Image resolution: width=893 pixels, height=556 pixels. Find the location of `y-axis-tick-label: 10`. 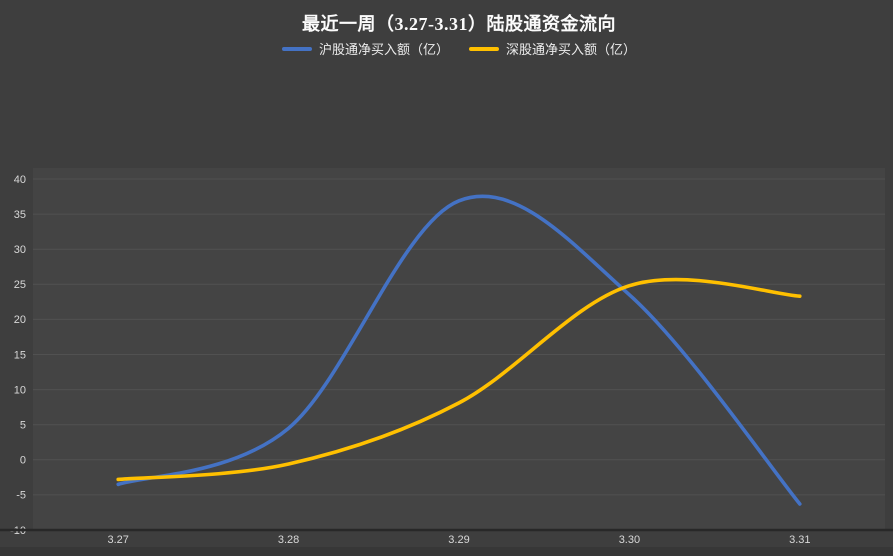

y-axis-tick-label: 10 is located at coordinates (20, 390).